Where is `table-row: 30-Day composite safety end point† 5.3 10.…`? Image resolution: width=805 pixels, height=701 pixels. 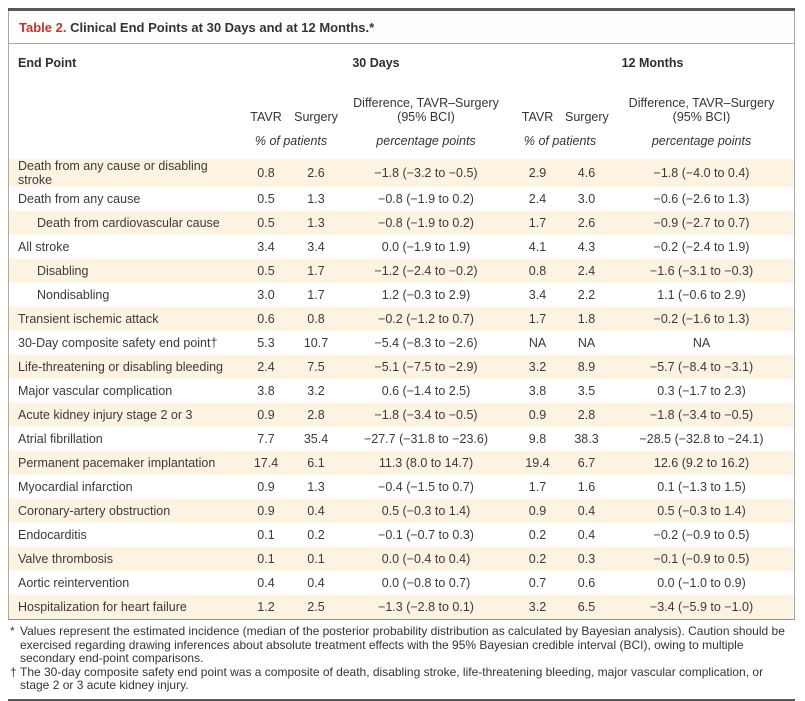
table-row: 30-Day composite safety end point† 5.3 10.… is located at coordinates (401, 343).